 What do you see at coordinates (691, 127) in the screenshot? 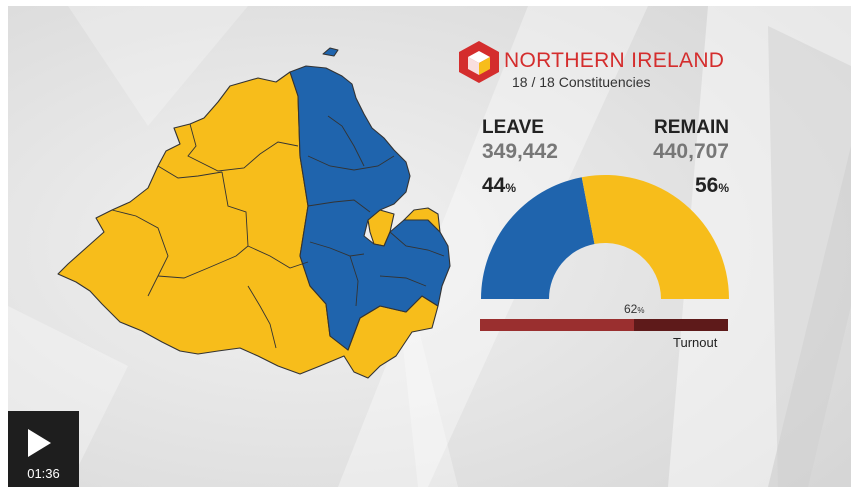
I see `remain-label: REMAIN` at bounding box center [691, 127].